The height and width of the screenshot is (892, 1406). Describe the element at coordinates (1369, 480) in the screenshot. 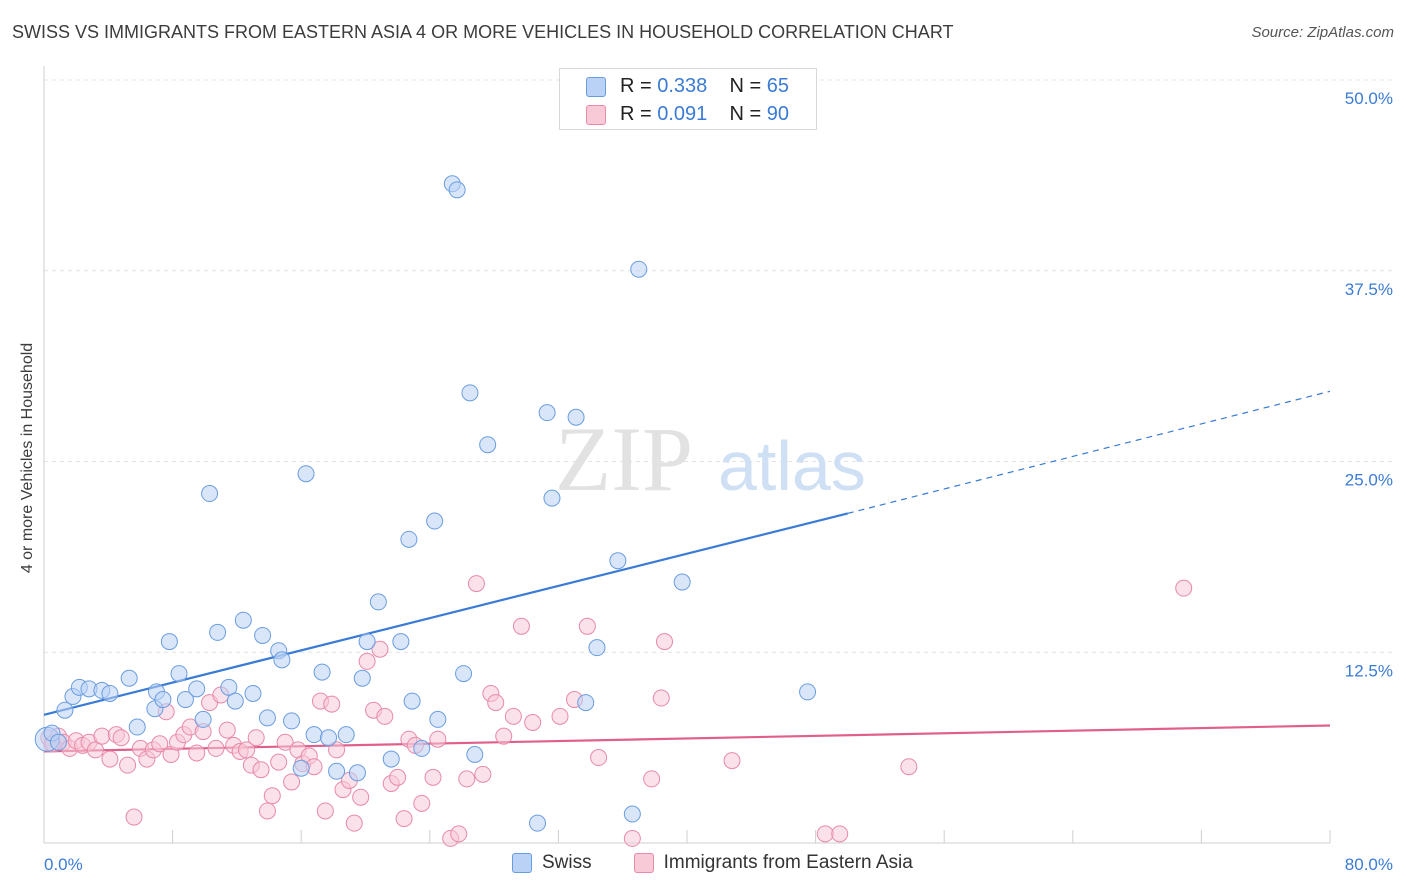

I see `y-tick-label: 25.0%` at that location.